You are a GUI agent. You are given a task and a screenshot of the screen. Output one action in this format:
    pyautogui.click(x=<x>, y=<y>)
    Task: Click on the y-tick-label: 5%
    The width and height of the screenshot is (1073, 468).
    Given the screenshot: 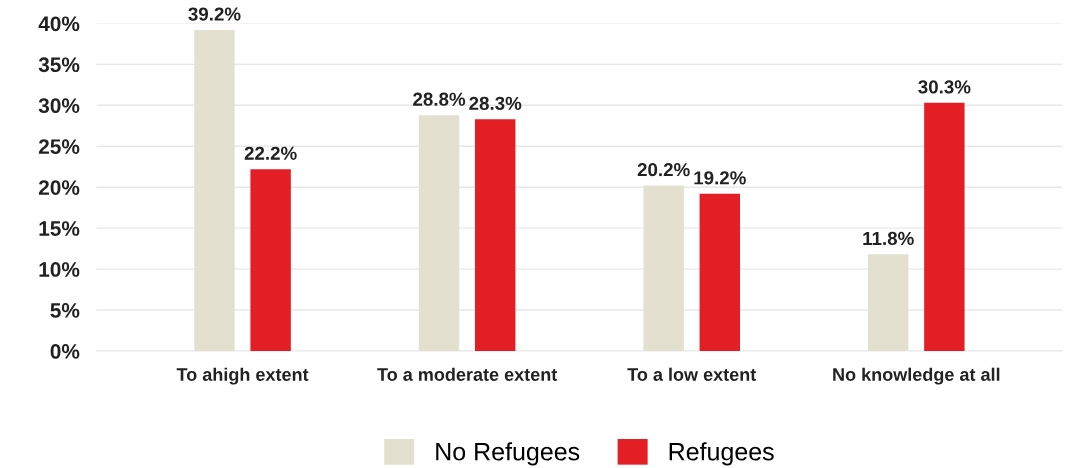 What is the action you would take?
    pyautogui.click(x=65, y=310)
    